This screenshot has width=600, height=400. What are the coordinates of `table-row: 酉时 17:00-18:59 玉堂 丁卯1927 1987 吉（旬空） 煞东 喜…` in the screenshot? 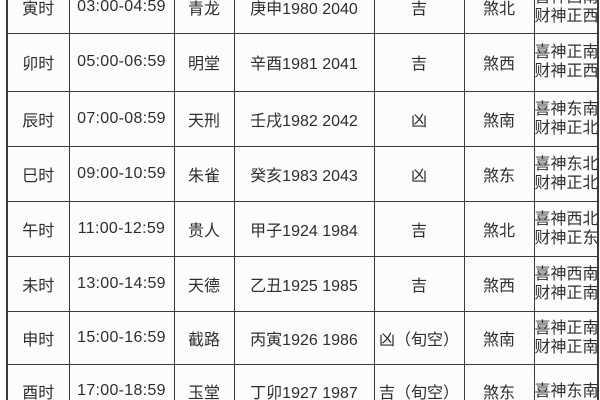 It's located at (302, 381).